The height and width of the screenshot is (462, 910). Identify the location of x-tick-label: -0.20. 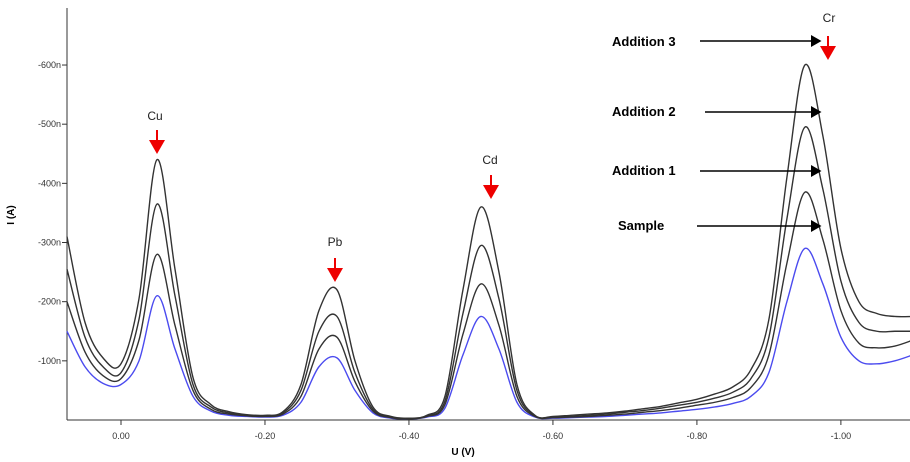
(265, 436).